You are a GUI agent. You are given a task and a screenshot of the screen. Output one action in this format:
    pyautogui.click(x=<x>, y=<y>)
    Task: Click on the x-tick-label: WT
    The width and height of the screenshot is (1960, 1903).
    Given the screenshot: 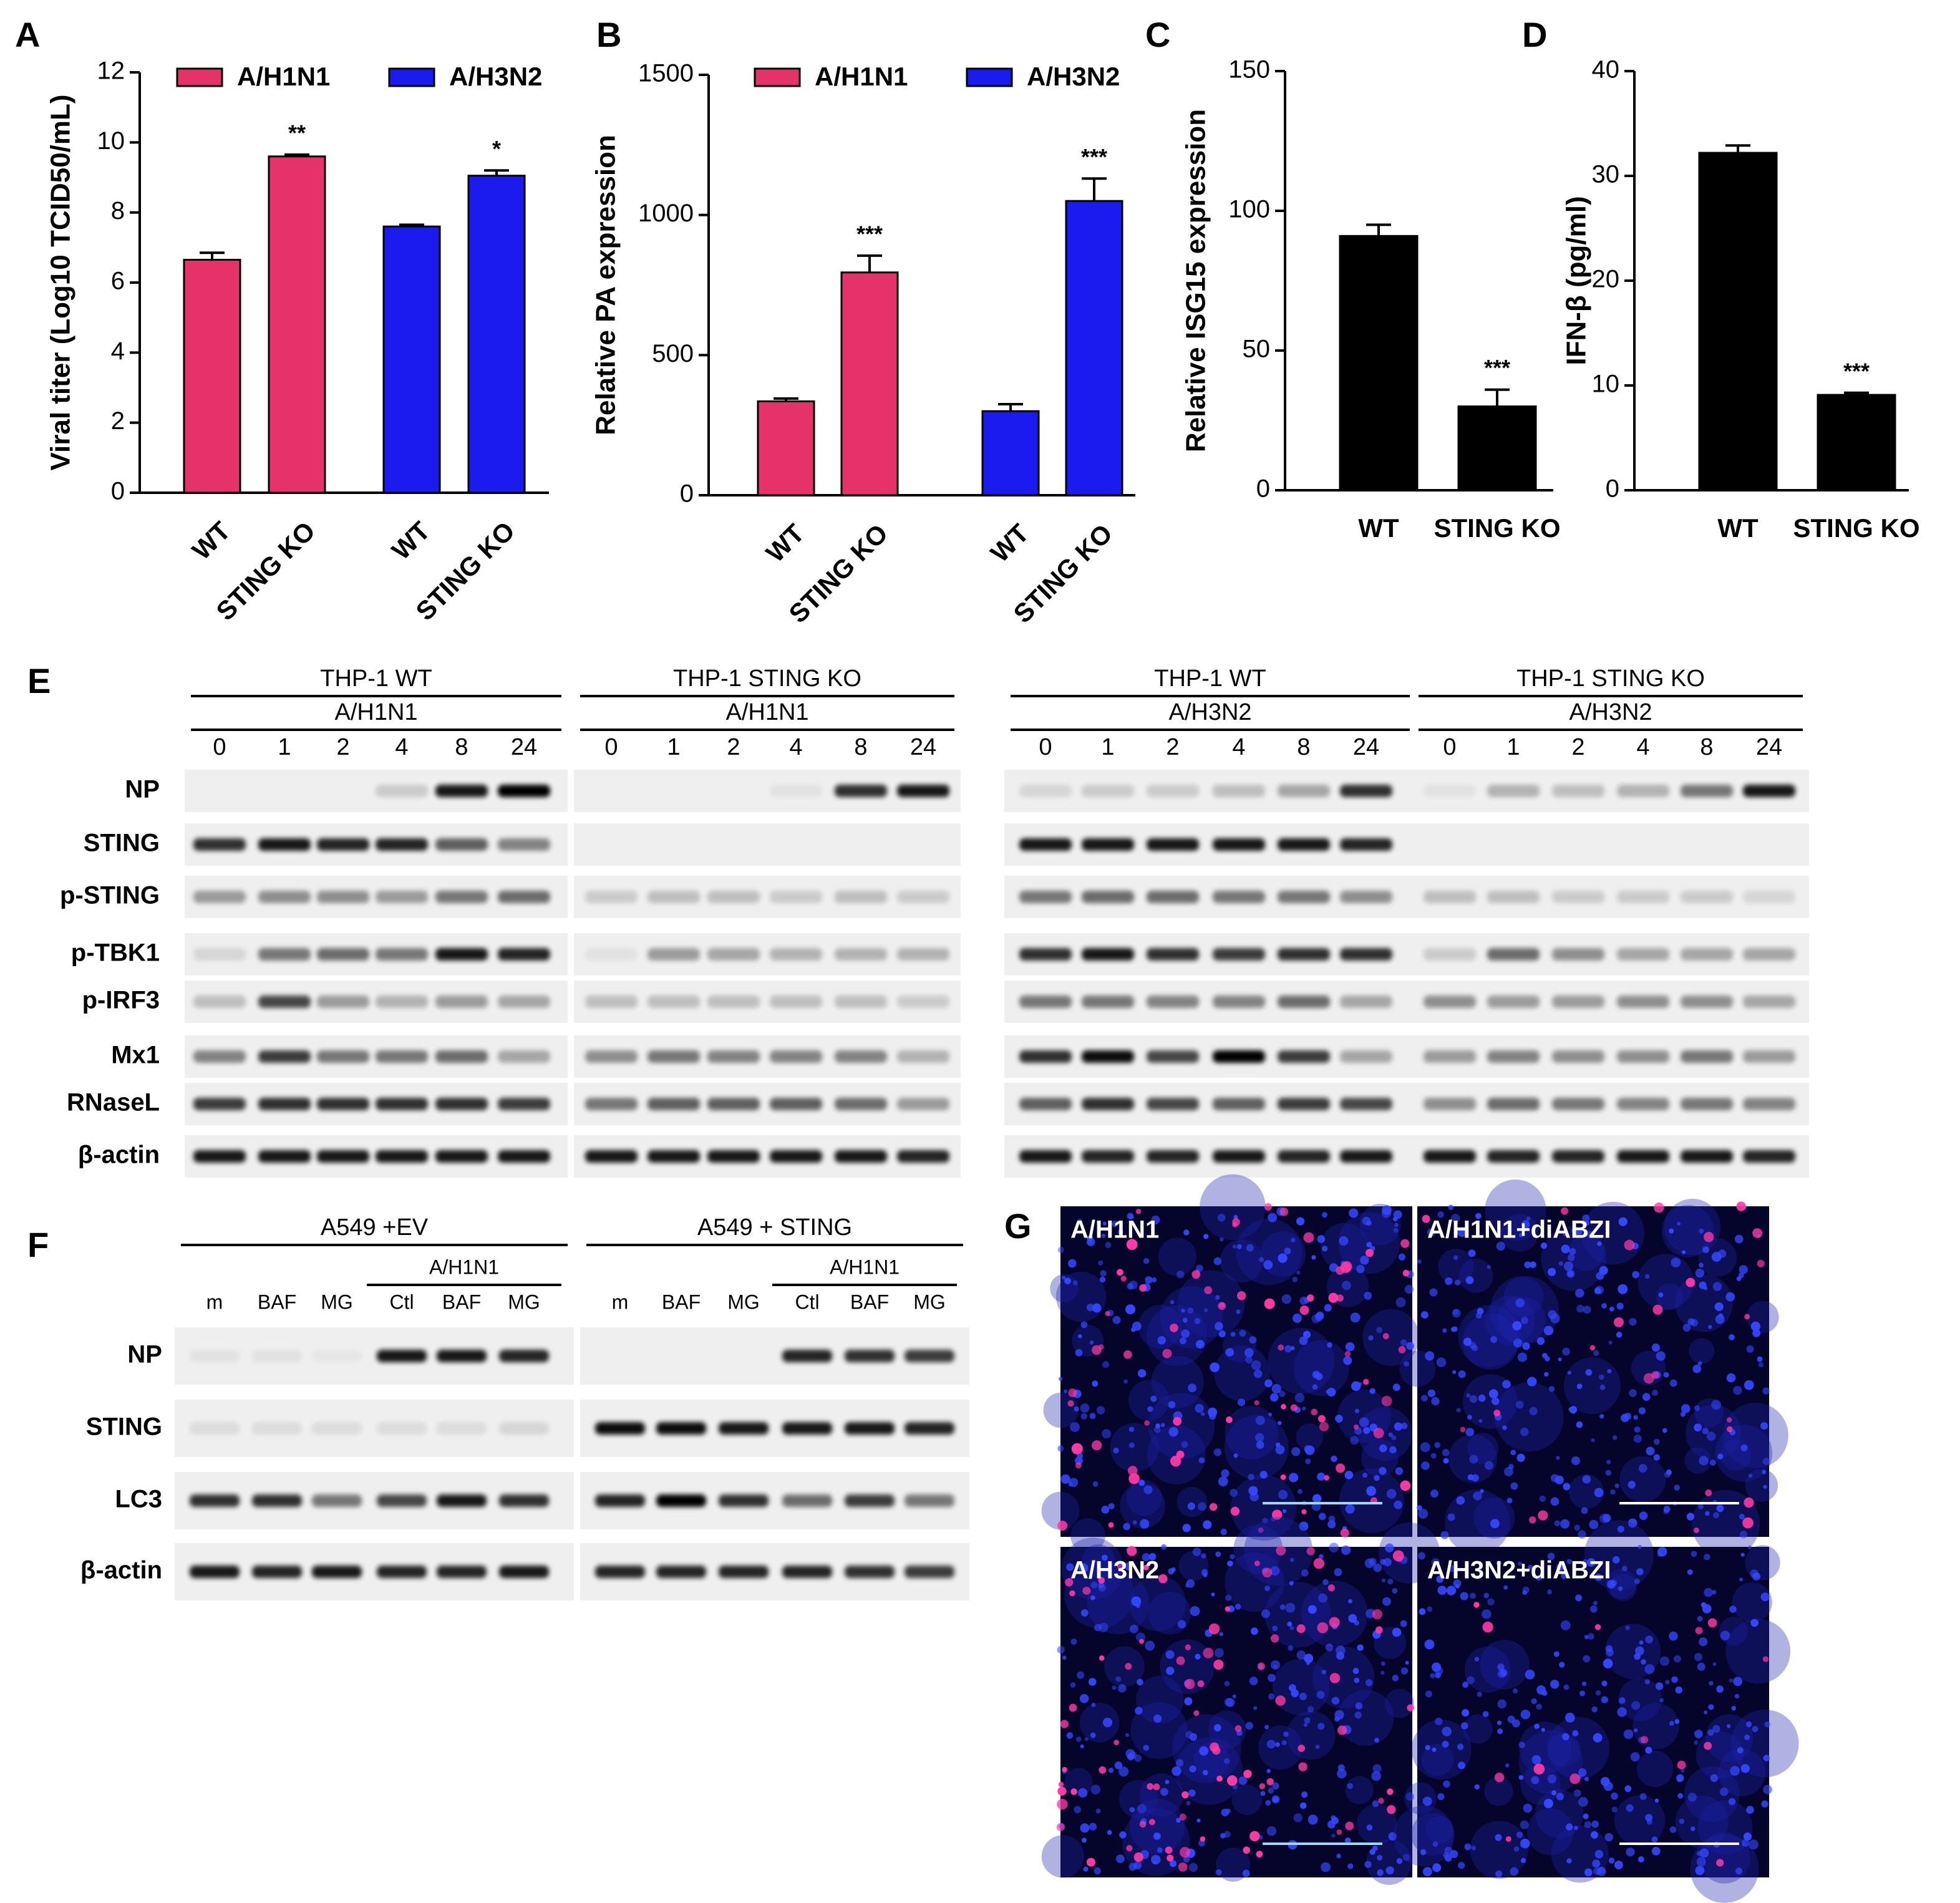 What is the action you would take?
    pyautogui.click(x=211, y=541)
    